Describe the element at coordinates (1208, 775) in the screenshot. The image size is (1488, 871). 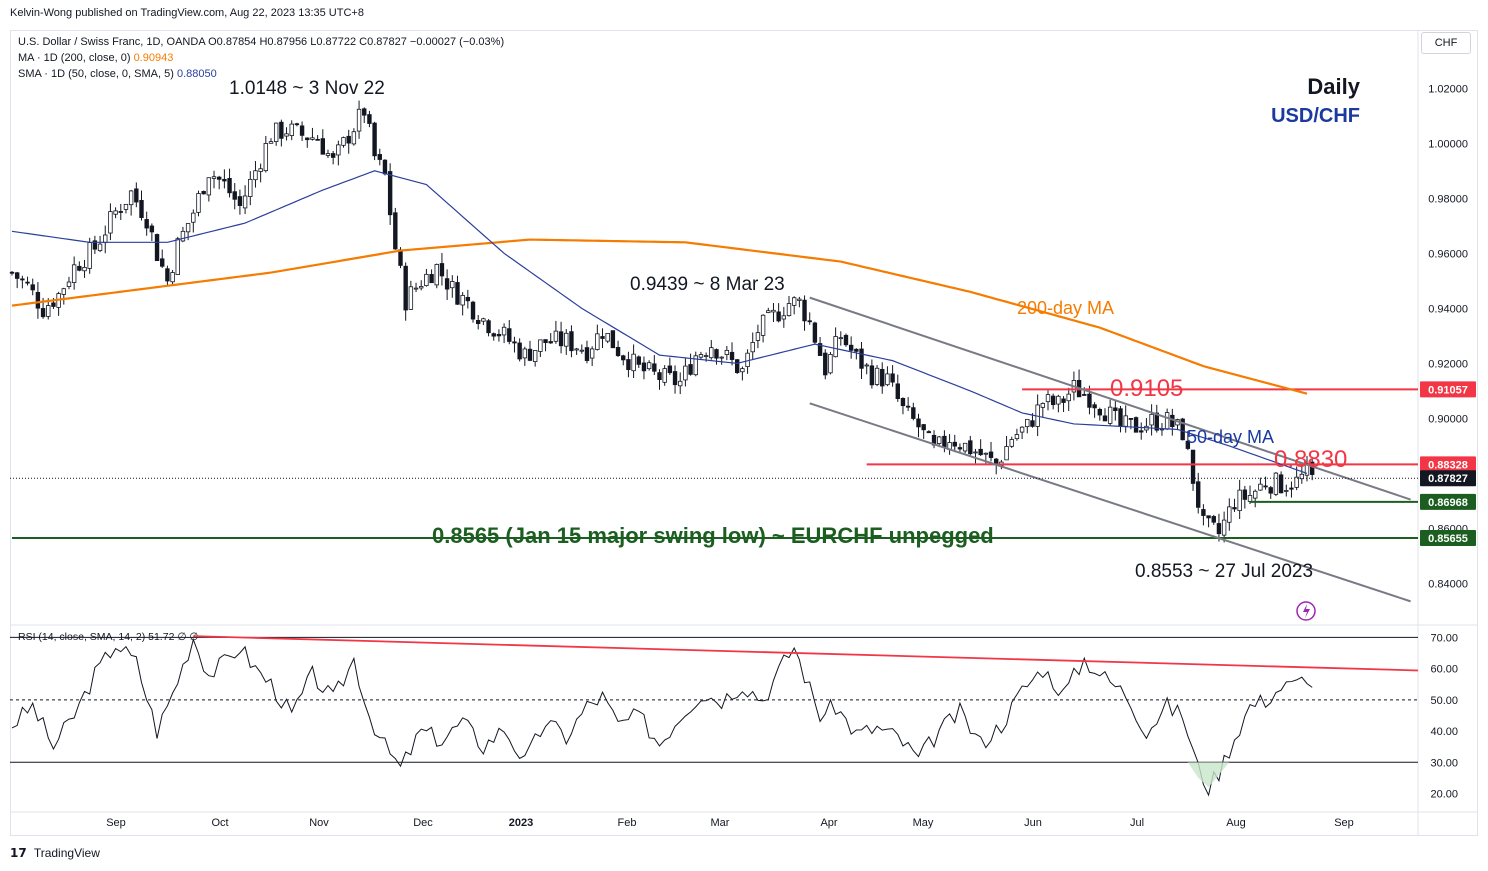
I see `rsi-oversold-fill` at that location.